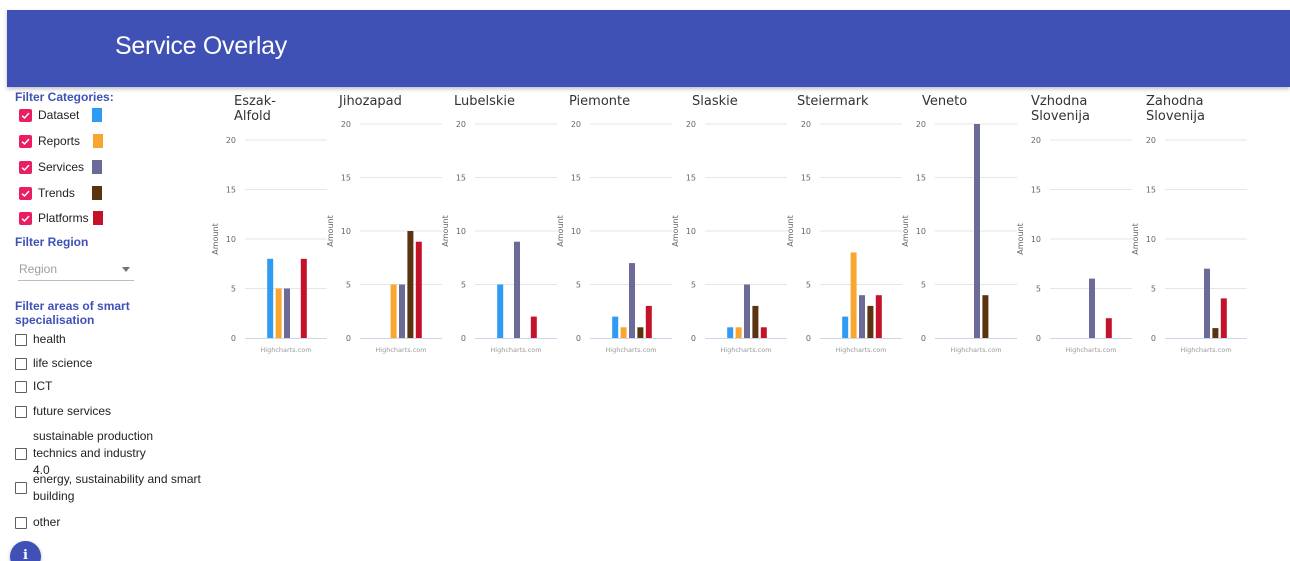 This screenshot has height=561, width=1290. I want to click on area-option: life science, so click(105, 363).